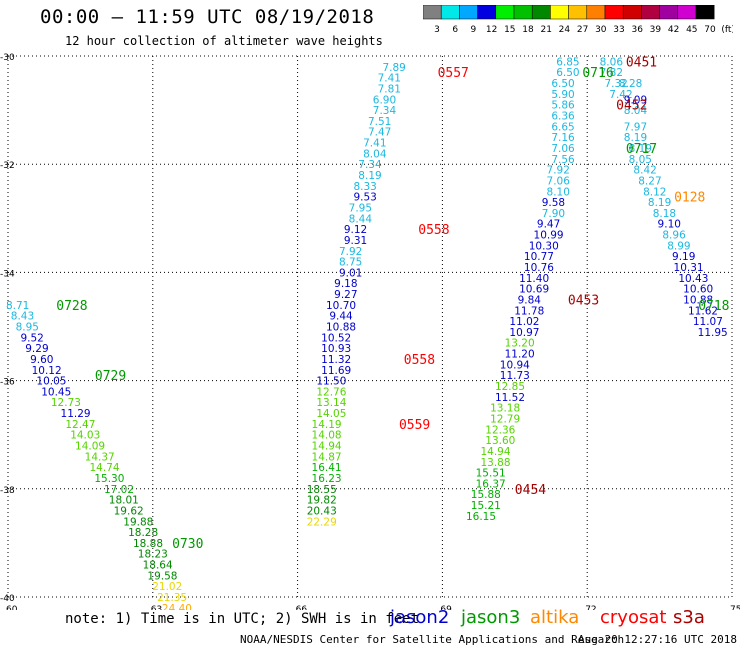 The height and width of the screenshot is (650, 740). Describe the element at coordinates (612, 62) in the screenshot. I see `wave-height-value: 8.06` at that location.